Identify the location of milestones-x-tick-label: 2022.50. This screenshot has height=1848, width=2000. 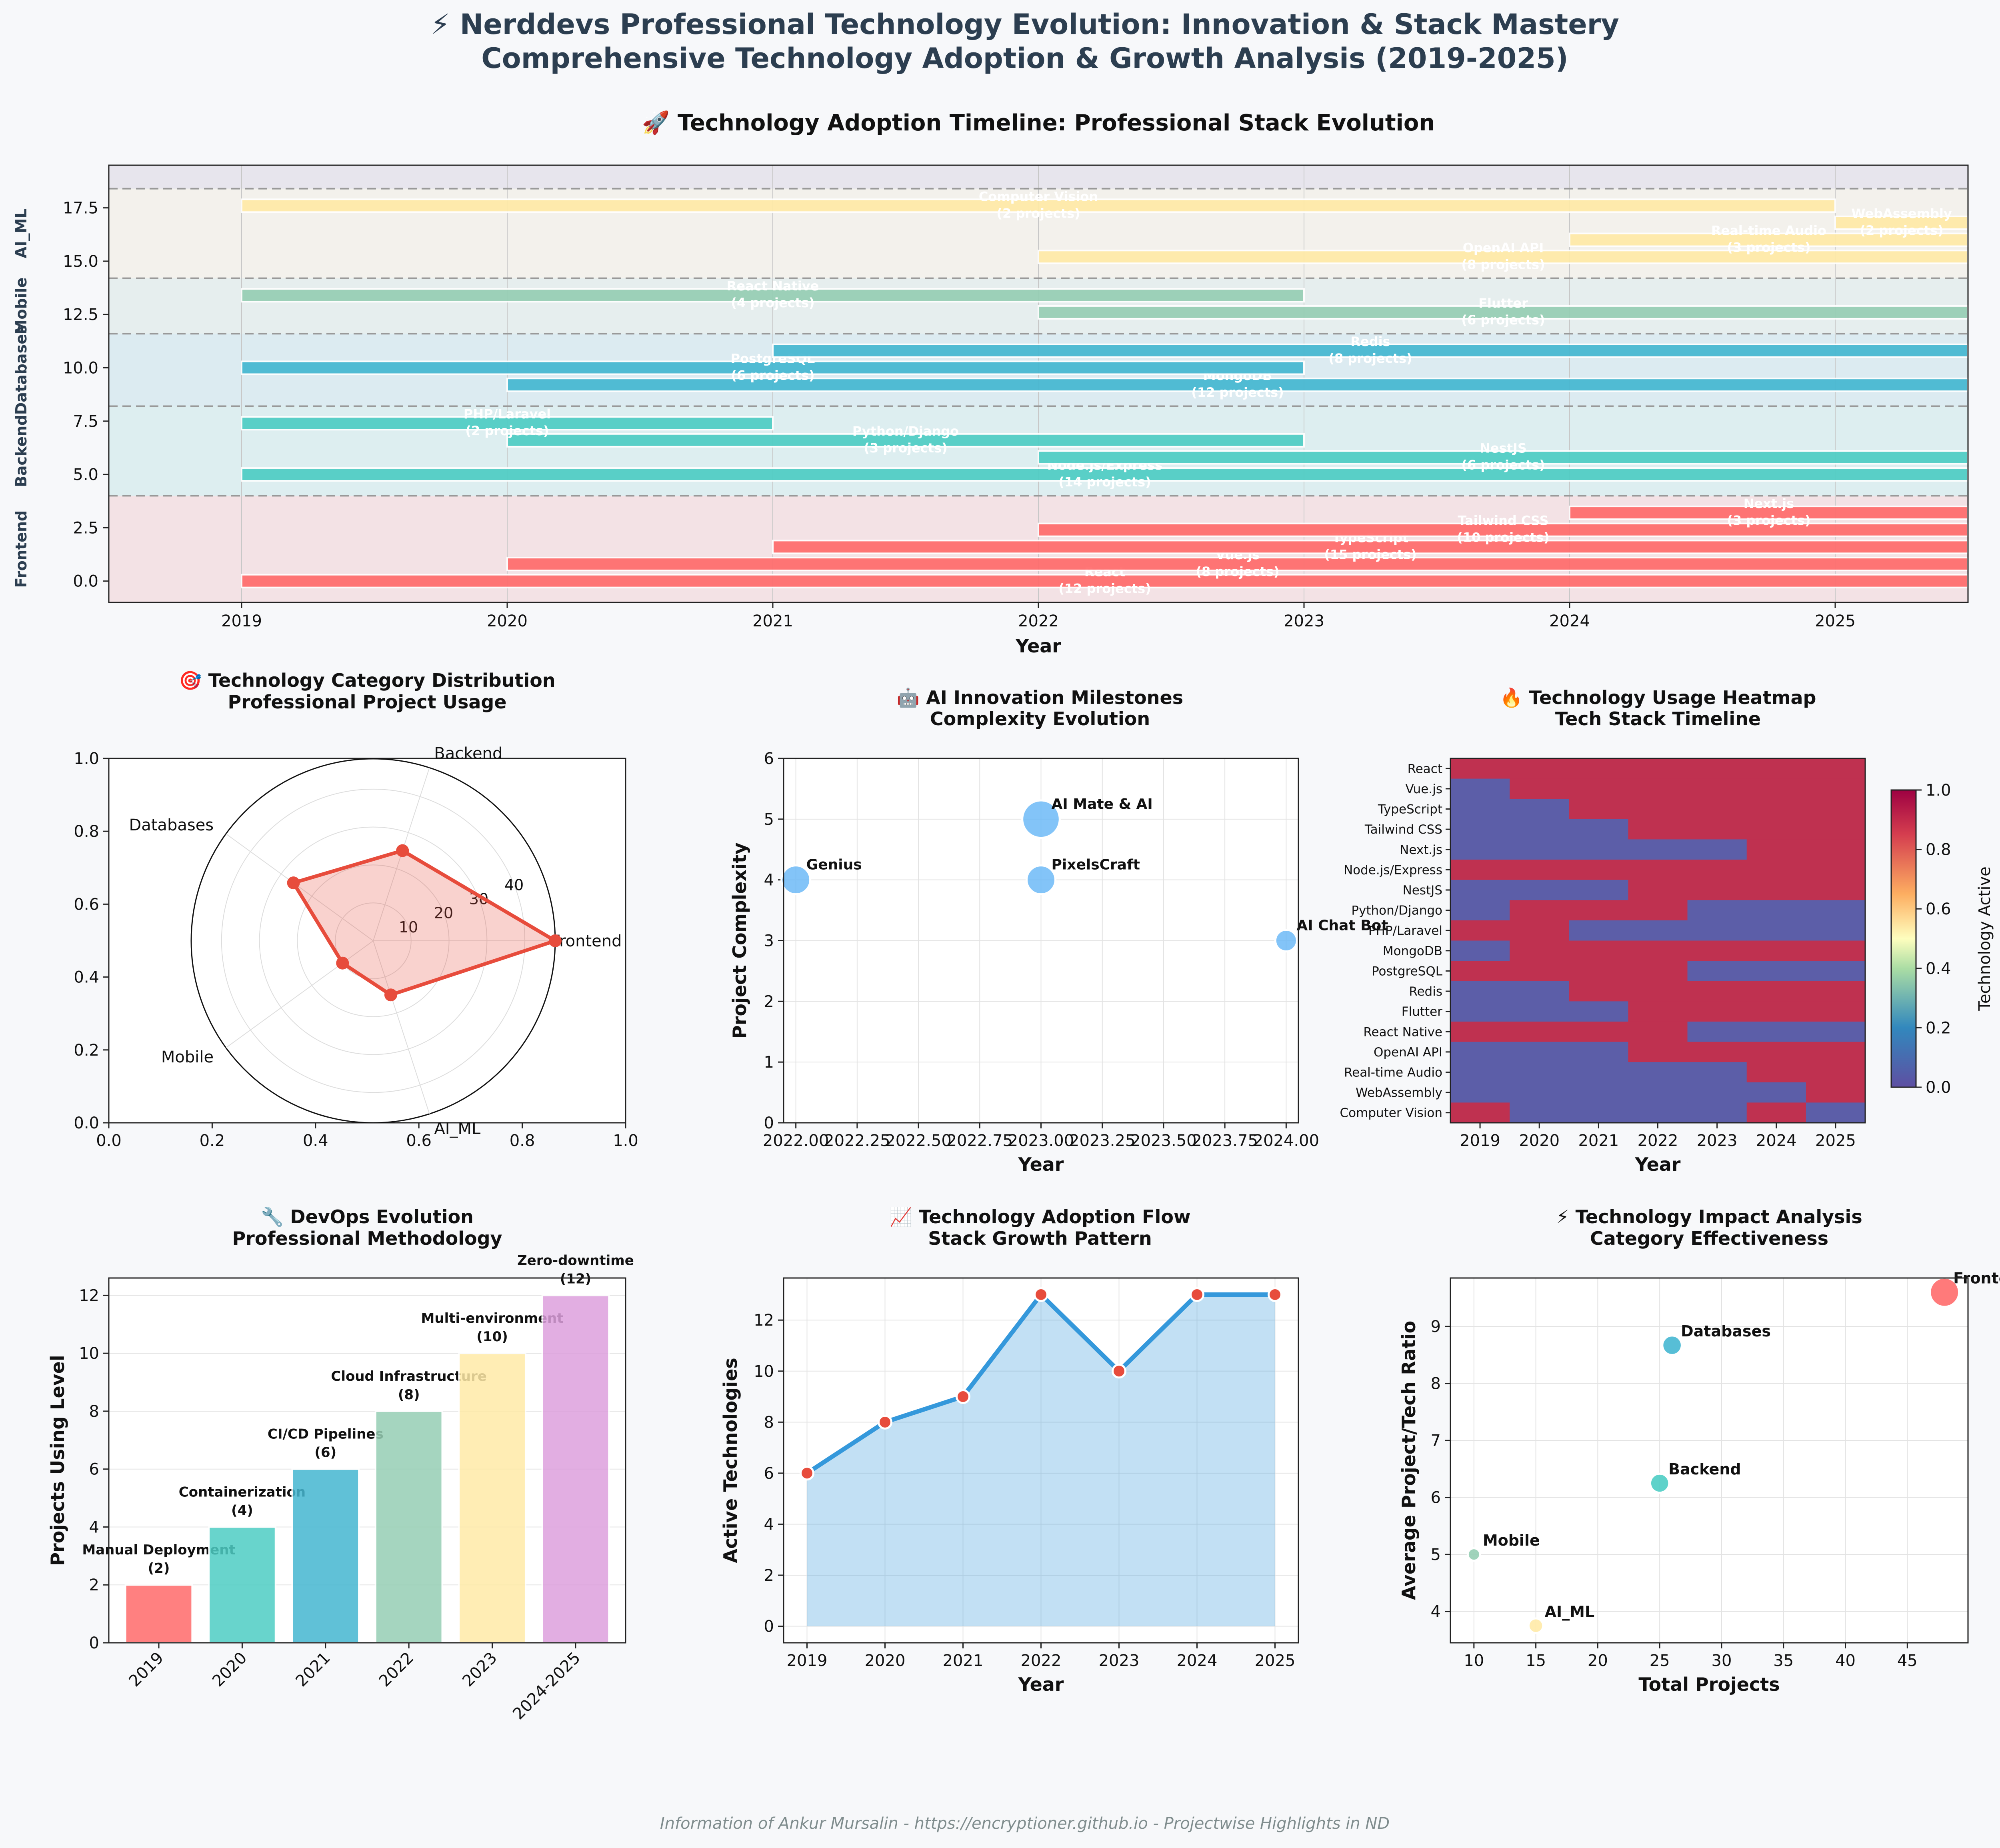
(918, 1141).